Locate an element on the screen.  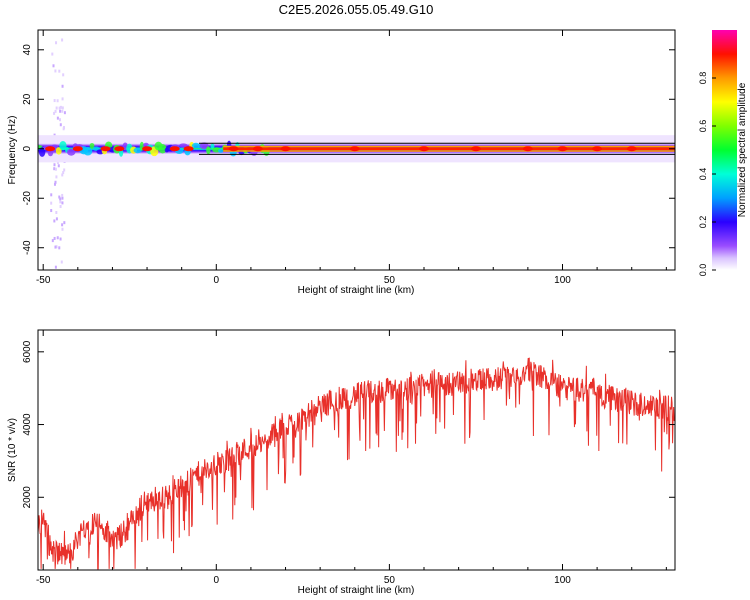
colorbar-gradient is located at coordinates (724, 150).